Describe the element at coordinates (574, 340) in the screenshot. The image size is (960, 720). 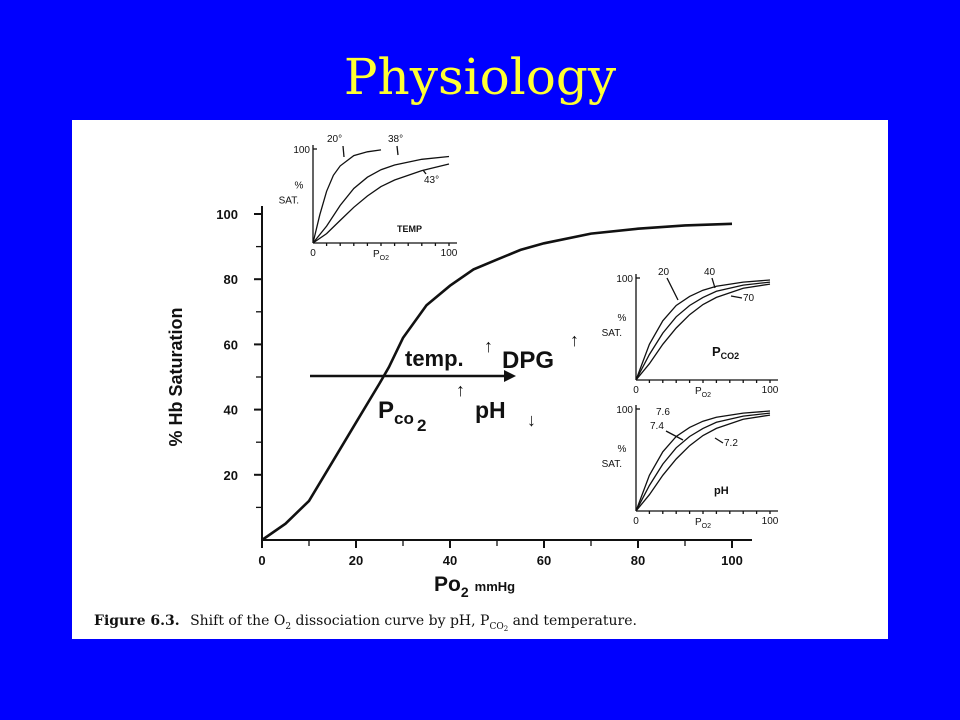
I see `dpg-up-arrow: ↑` at that location.